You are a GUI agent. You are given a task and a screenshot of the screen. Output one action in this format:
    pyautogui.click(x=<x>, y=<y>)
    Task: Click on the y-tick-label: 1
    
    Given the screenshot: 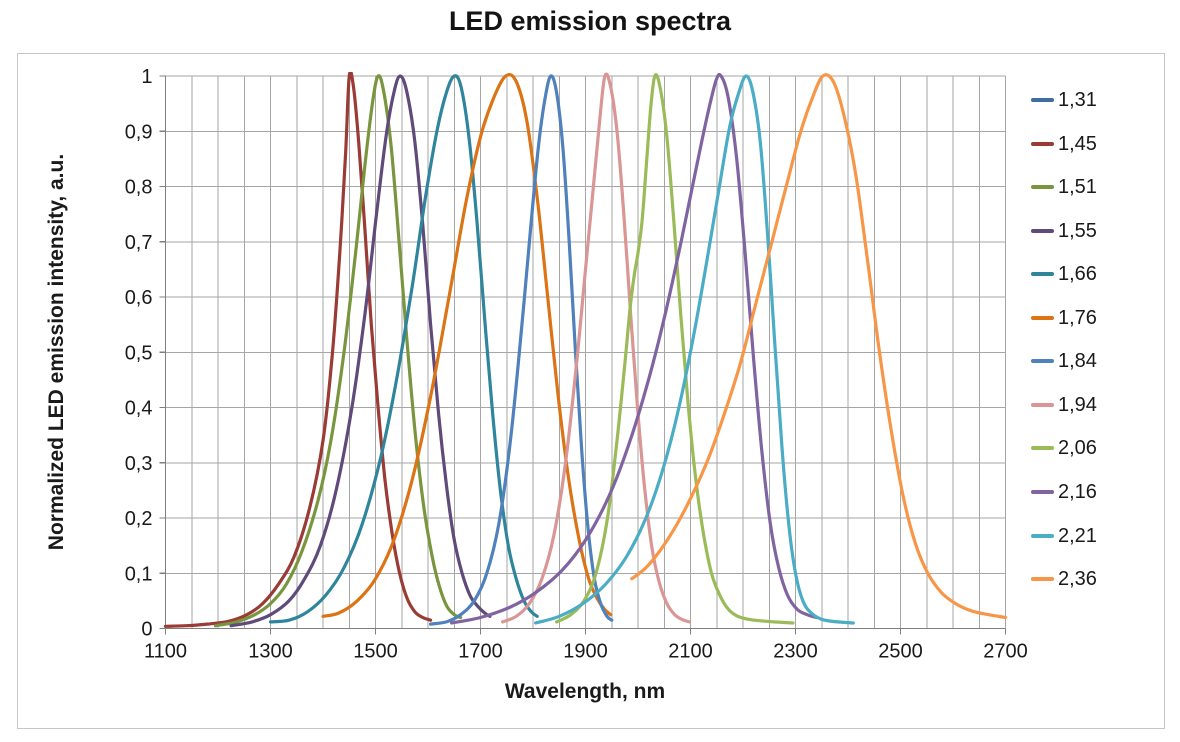 What is the action you would take?
    pyautogui.click(x=146, y=77)
    